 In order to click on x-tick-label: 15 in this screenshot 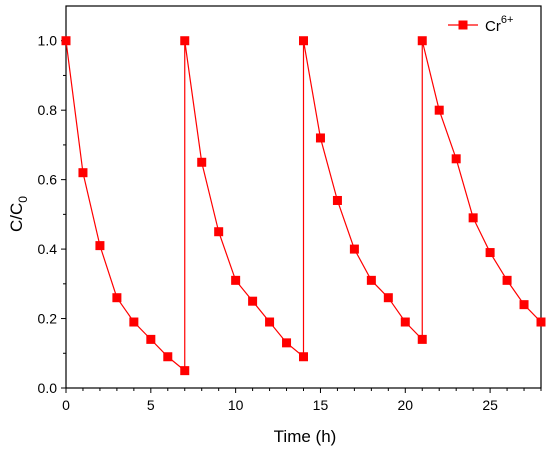, I will do `click(321, 405)`.